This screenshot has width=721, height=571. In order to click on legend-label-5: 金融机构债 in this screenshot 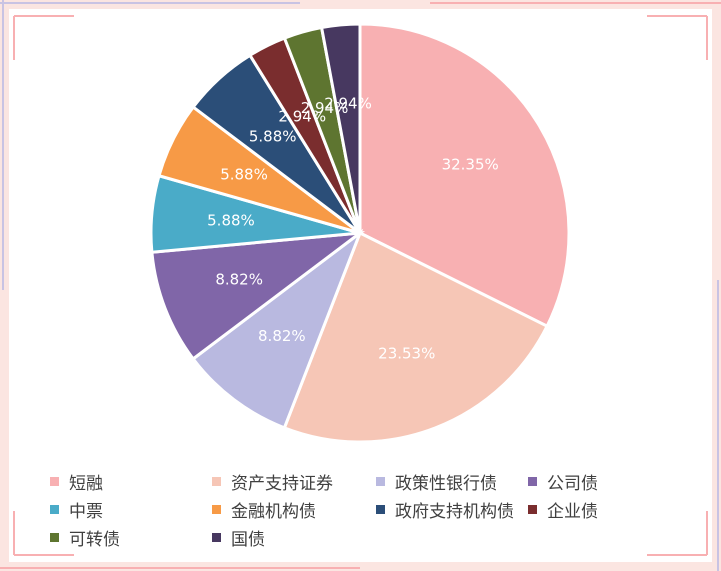, I will do `click(273, 511)`.